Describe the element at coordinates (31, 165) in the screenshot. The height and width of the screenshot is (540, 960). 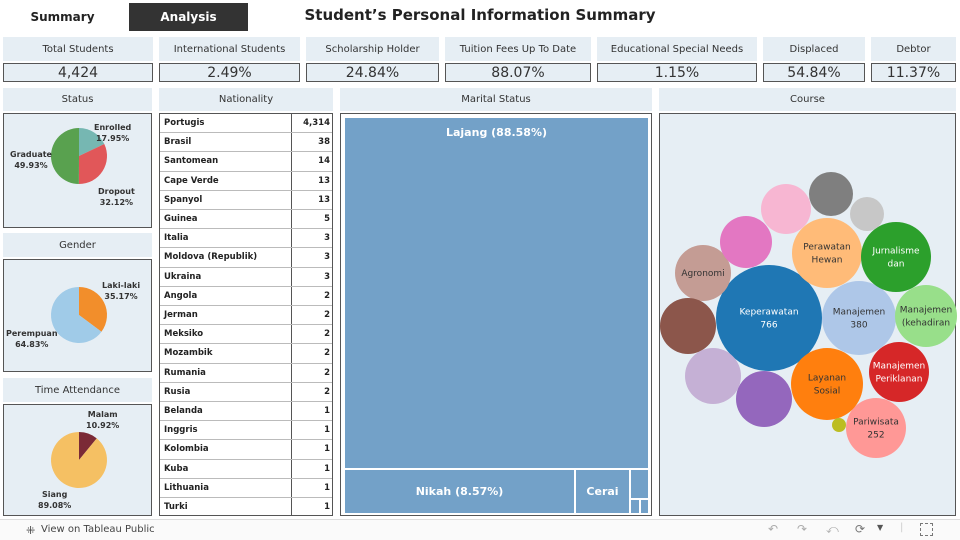
I see `slice-percent: 49.93%` at that location.